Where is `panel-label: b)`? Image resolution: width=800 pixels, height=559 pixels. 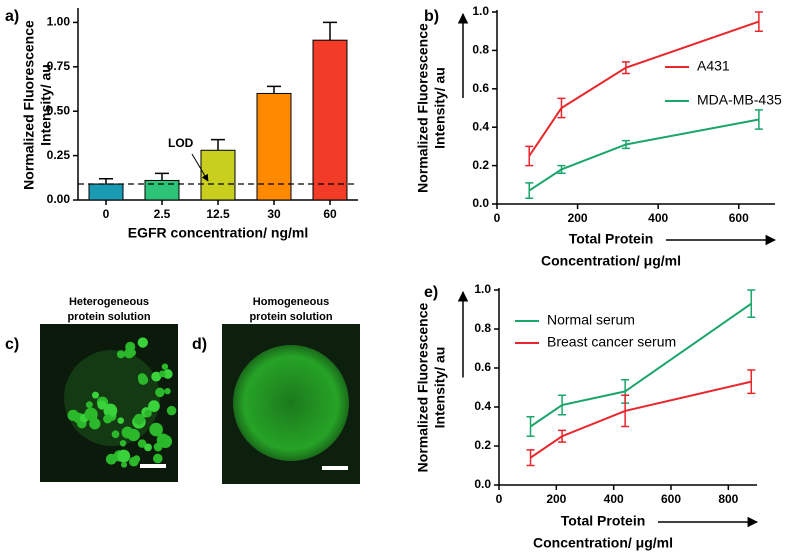
panel-label: b) is located at coordinates (431, 16).